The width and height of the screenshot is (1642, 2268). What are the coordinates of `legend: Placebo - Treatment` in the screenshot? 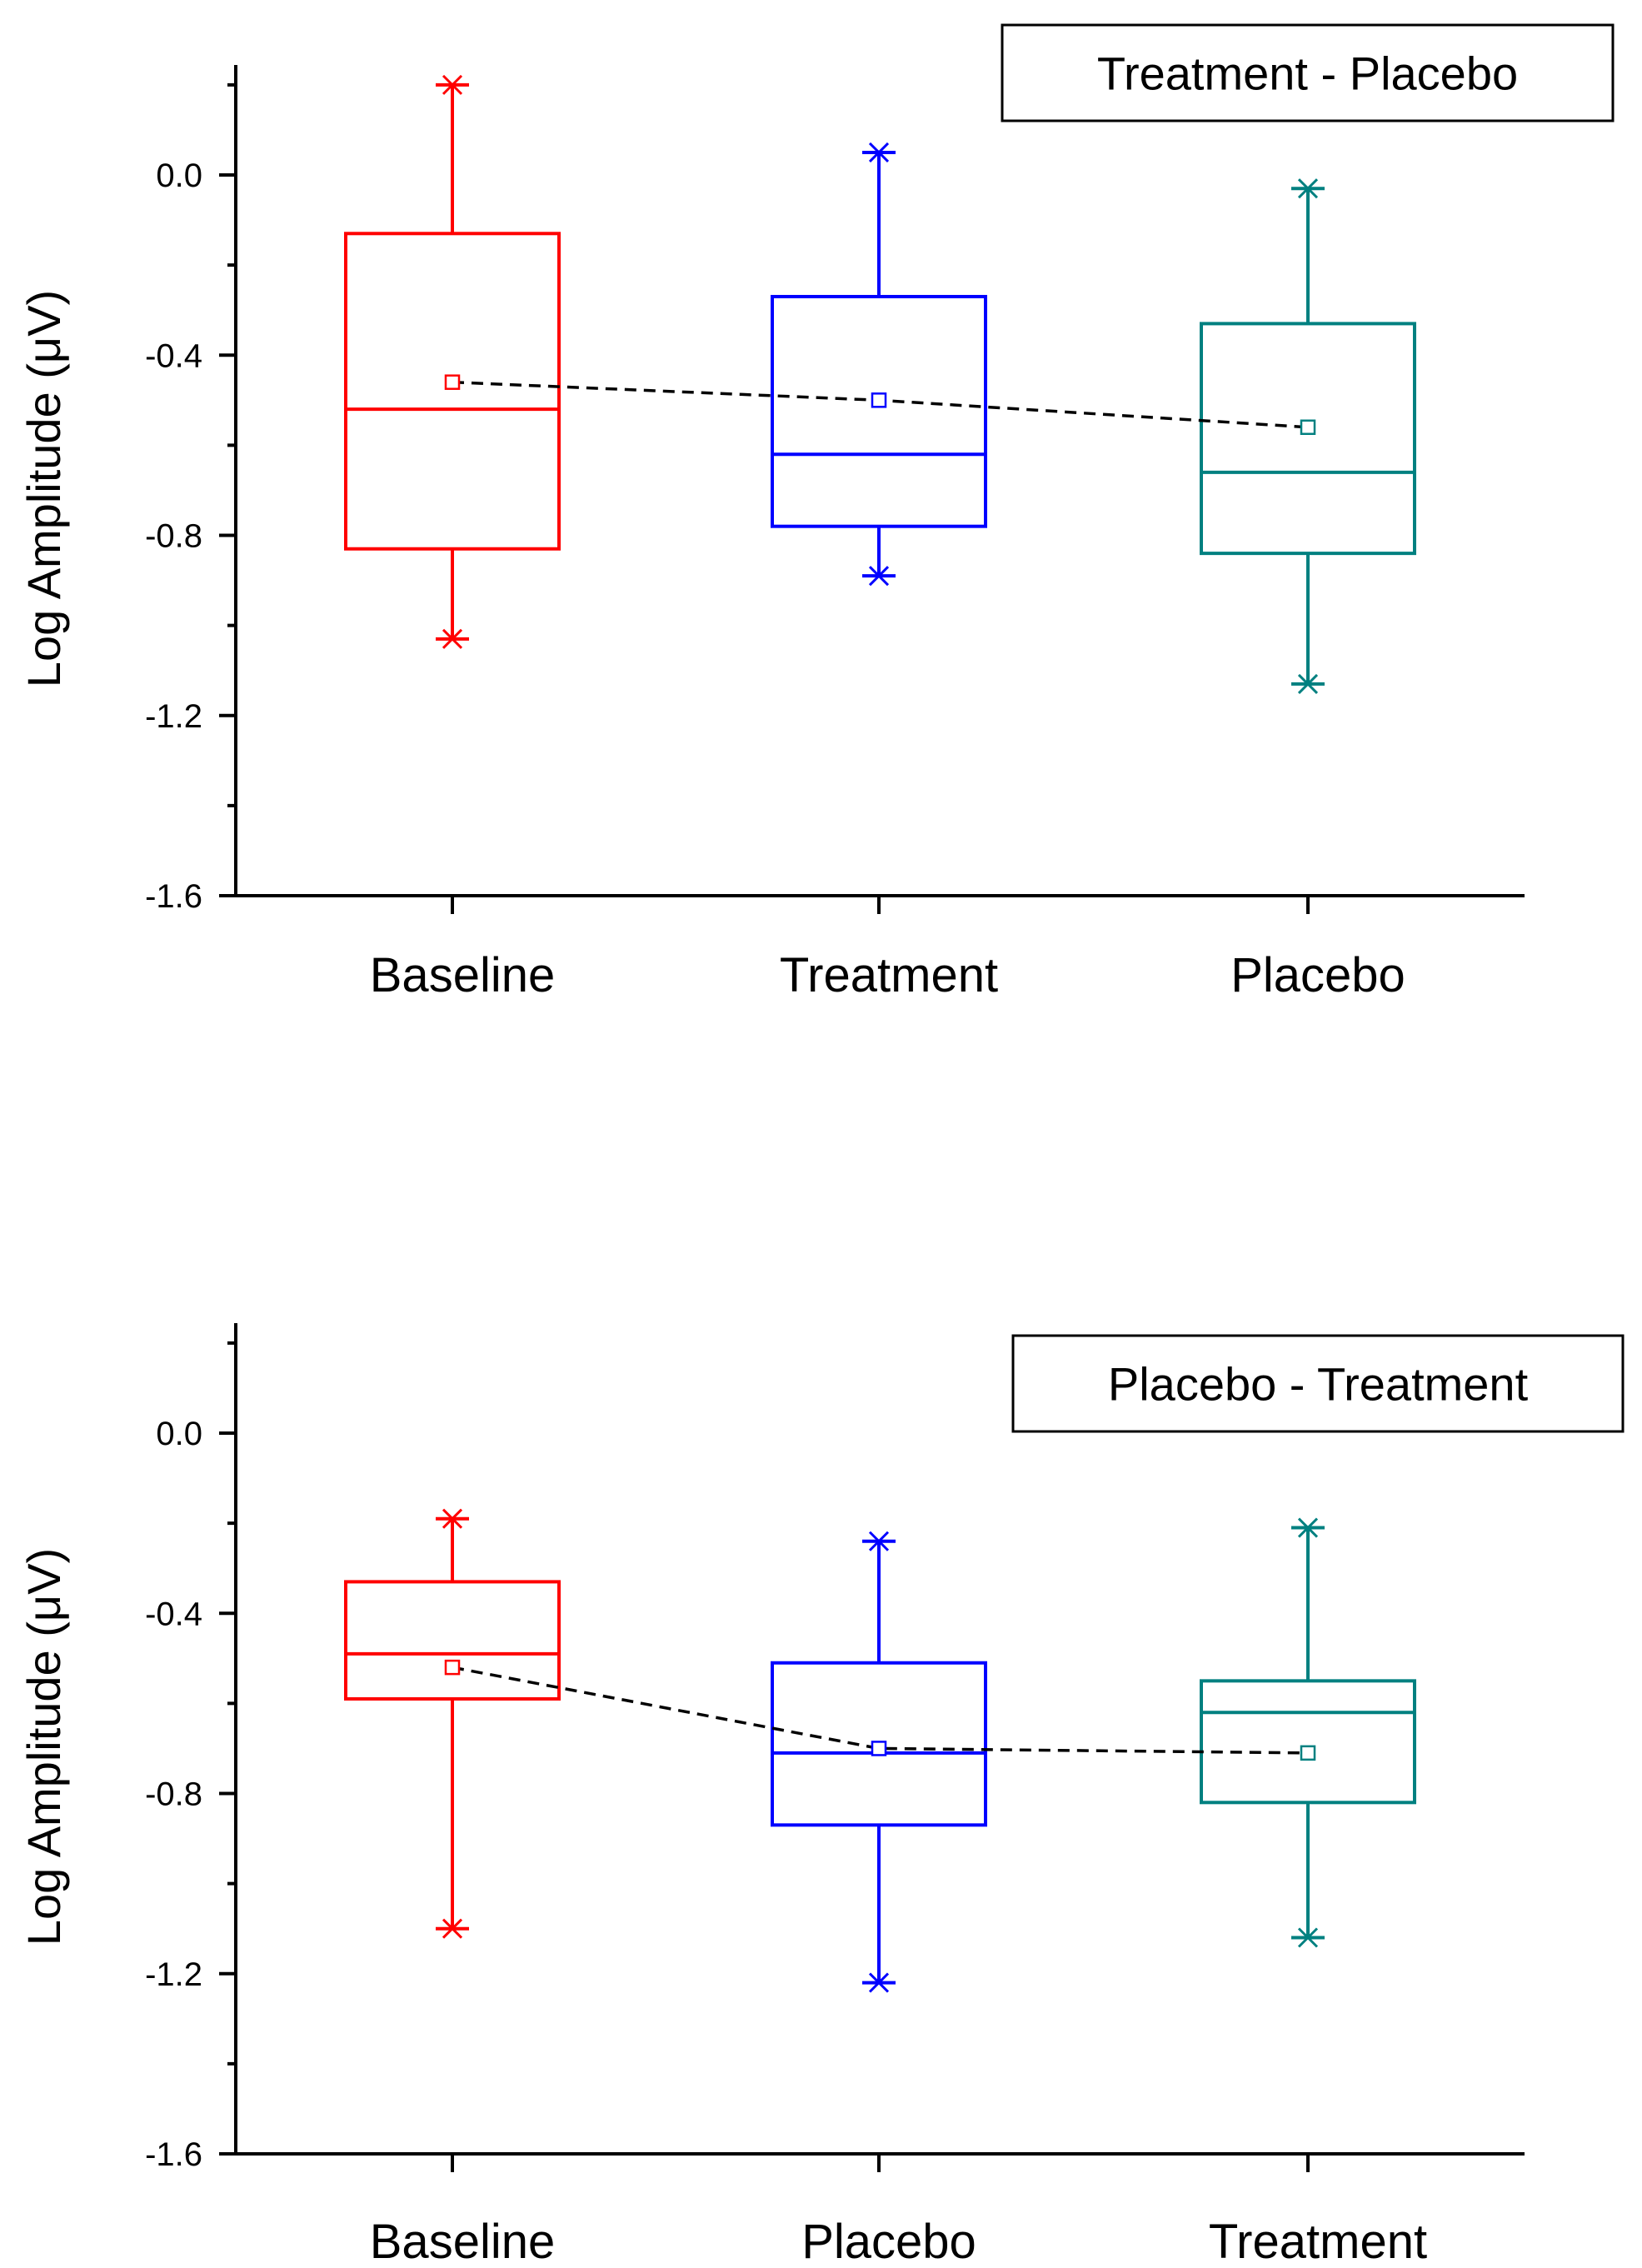 It's located at (1318, 1383).